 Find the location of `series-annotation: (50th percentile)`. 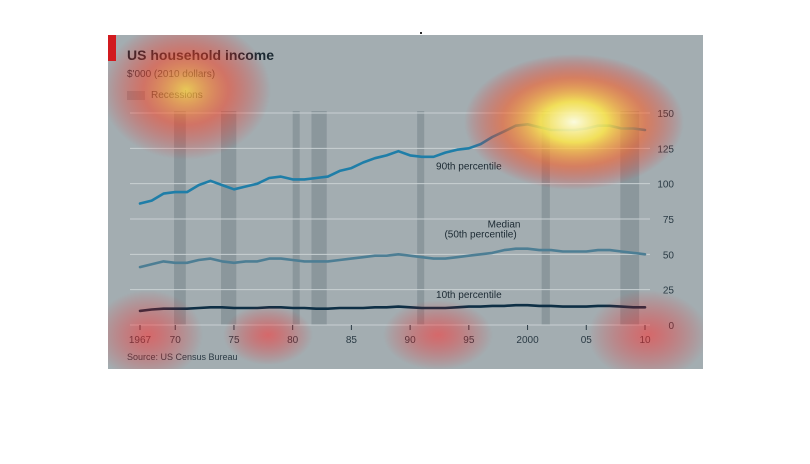

series-annotation: (50th percentile) is located at coordinates (480, 234).